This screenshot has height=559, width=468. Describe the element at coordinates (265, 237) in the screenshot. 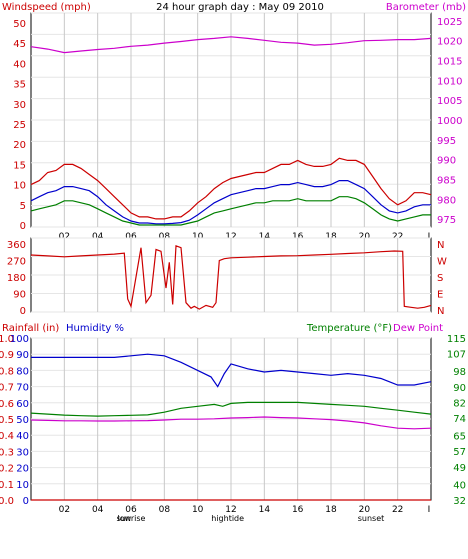

I see `wind-xtick-14: 14` at that location.